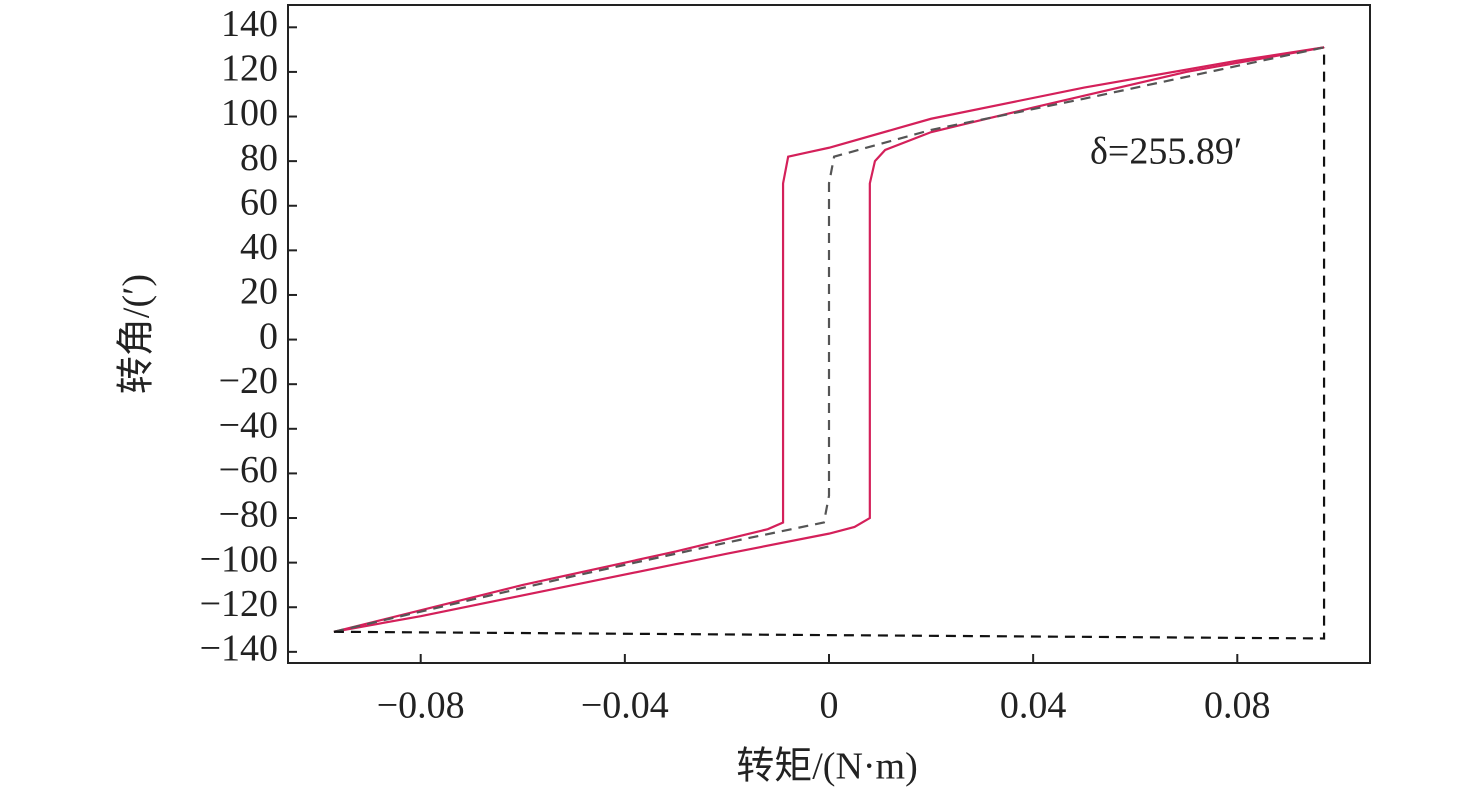 This screenshot has width=1476, height=808. I want to click on y-tick-label: 140, so click(249, 24).